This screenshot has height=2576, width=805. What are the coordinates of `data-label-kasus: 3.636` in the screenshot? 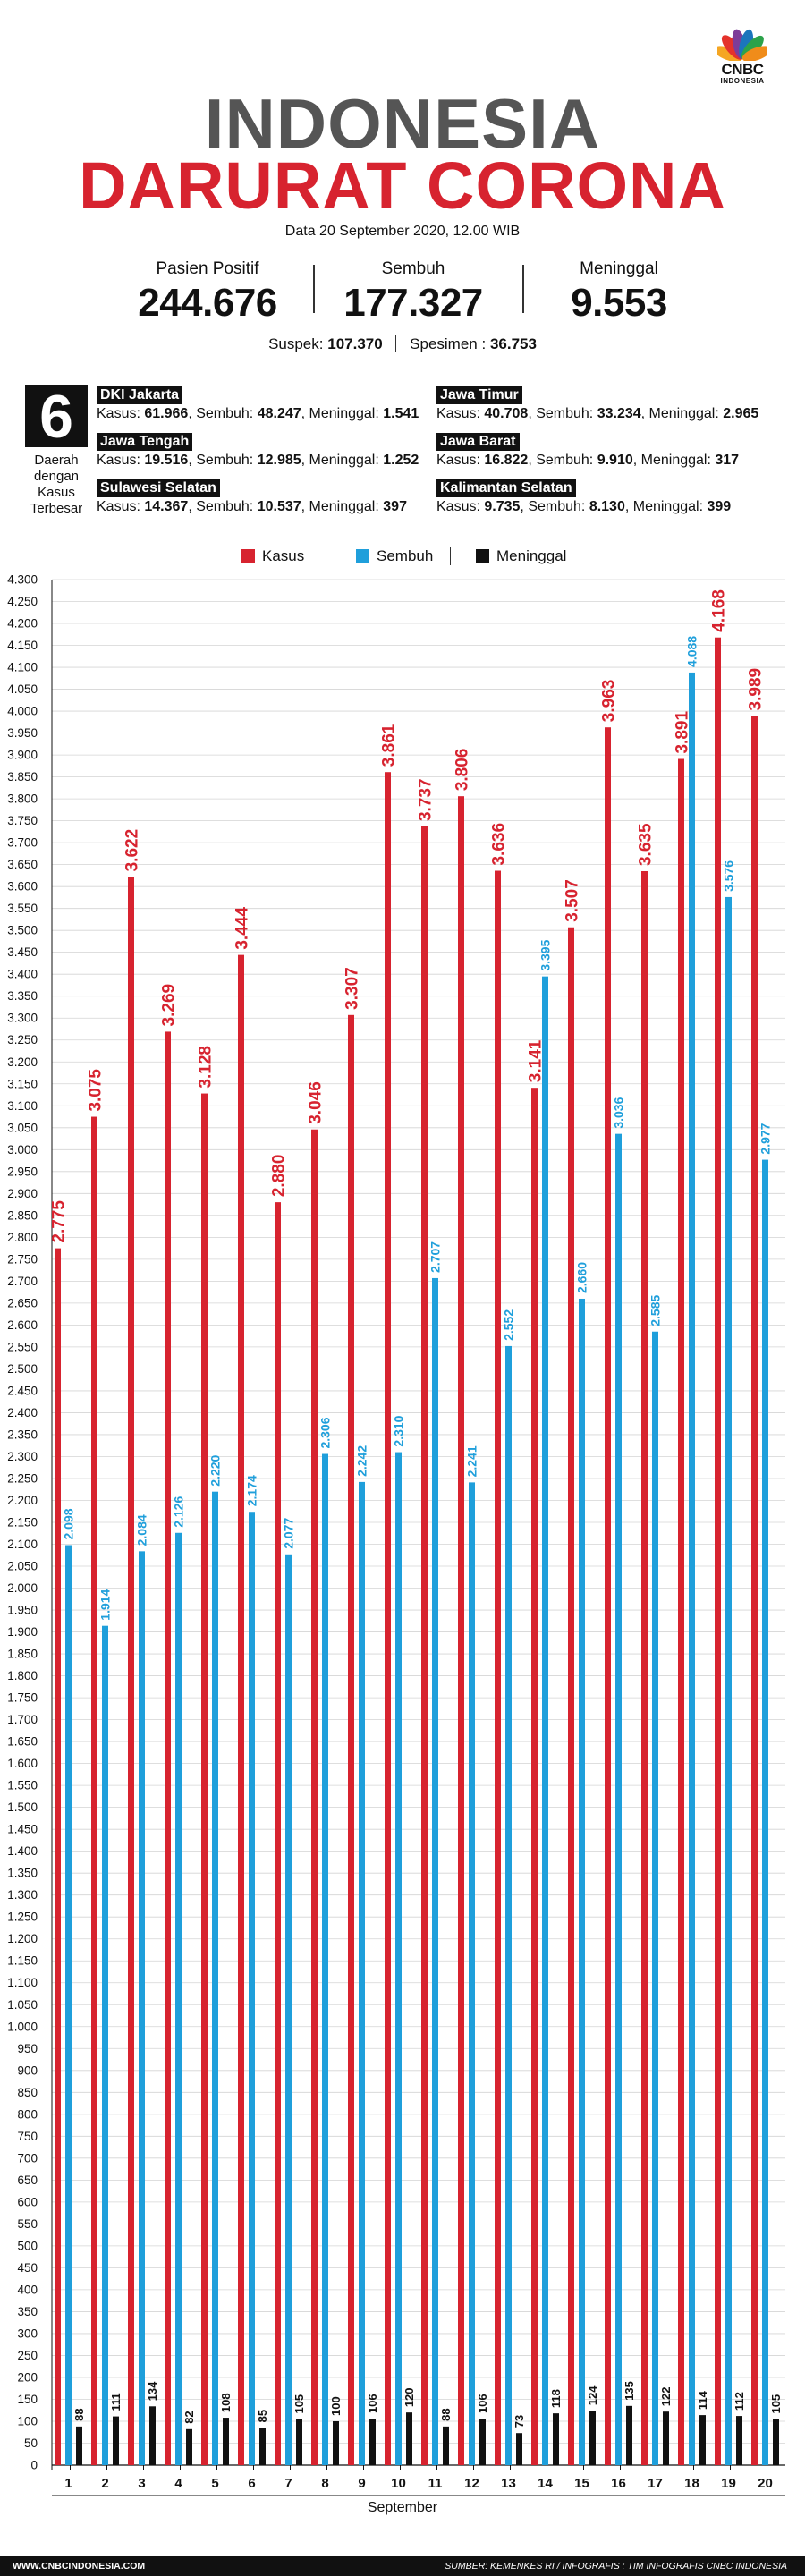 It's located at (498, 844).